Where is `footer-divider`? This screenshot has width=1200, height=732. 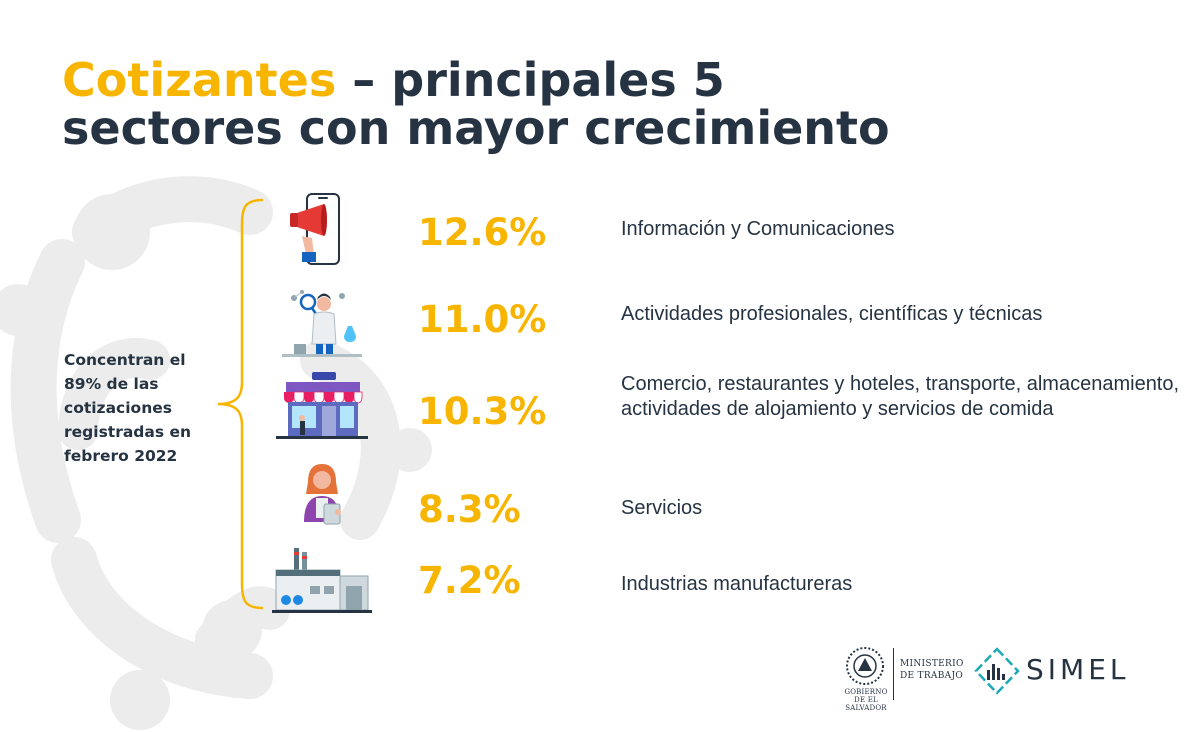
footer-divider is located at coordinates (893, 674).